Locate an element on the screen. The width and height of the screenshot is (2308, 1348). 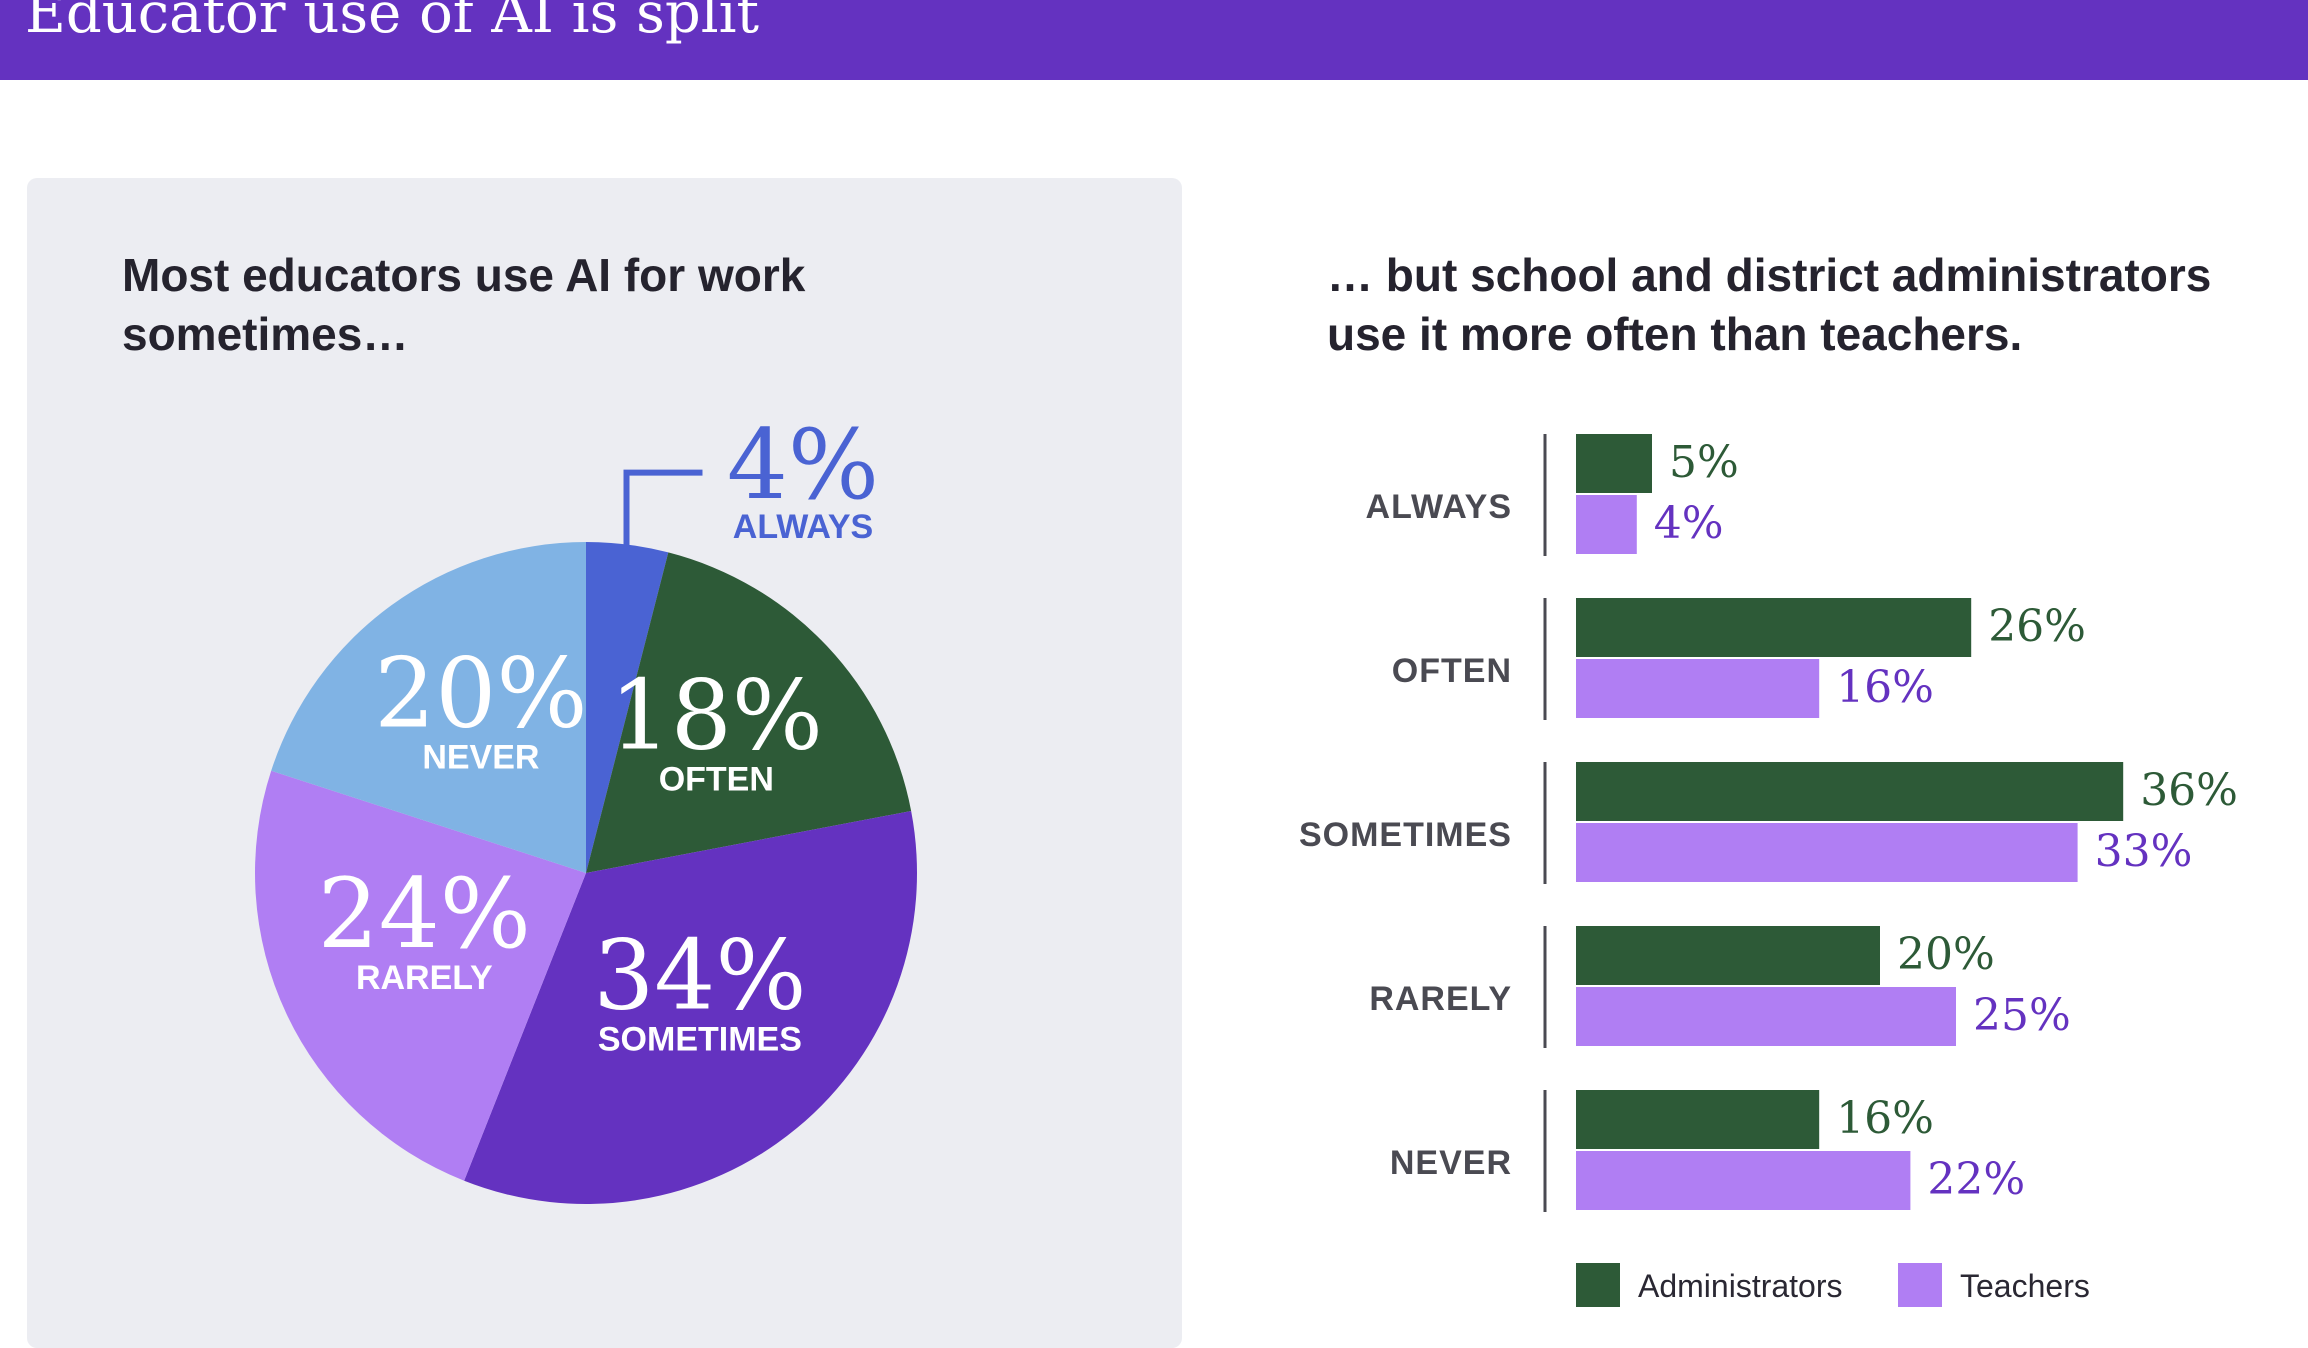
pie-slice-often is located at coordinates (749, 712).